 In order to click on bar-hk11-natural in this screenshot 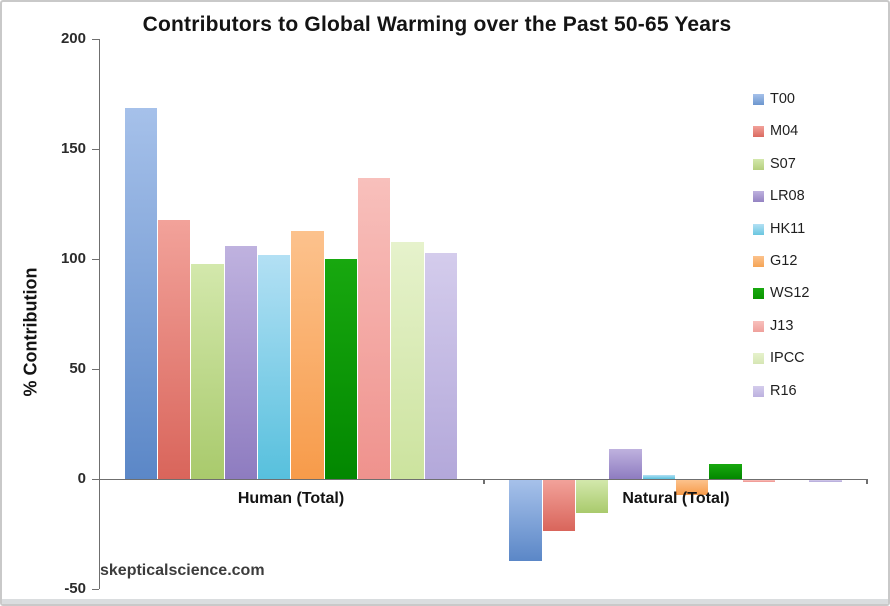, I will do `click(658, 477)`.